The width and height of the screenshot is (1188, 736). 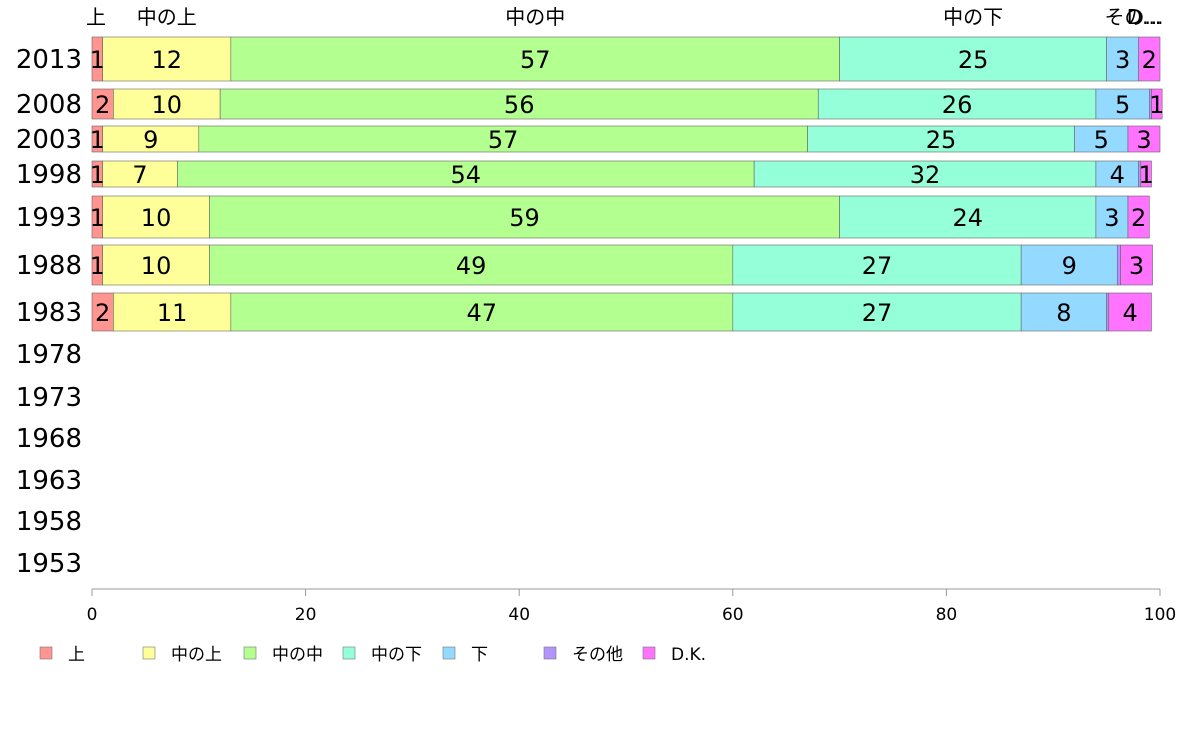 What do you see at coordinates (306, 615) in the screenshot?
I see `x-tick-label-20: 20` at bounding box center [306, 615].